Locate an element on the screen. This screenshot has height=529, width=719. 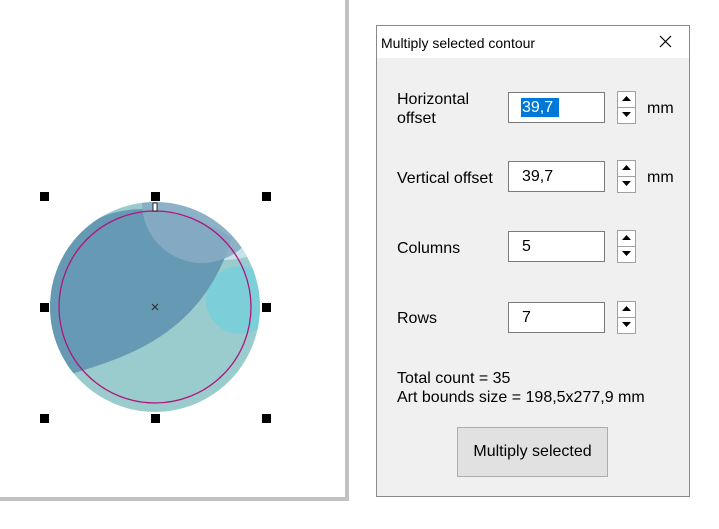
handle-bottom-center is located at coordinates (155, 418).